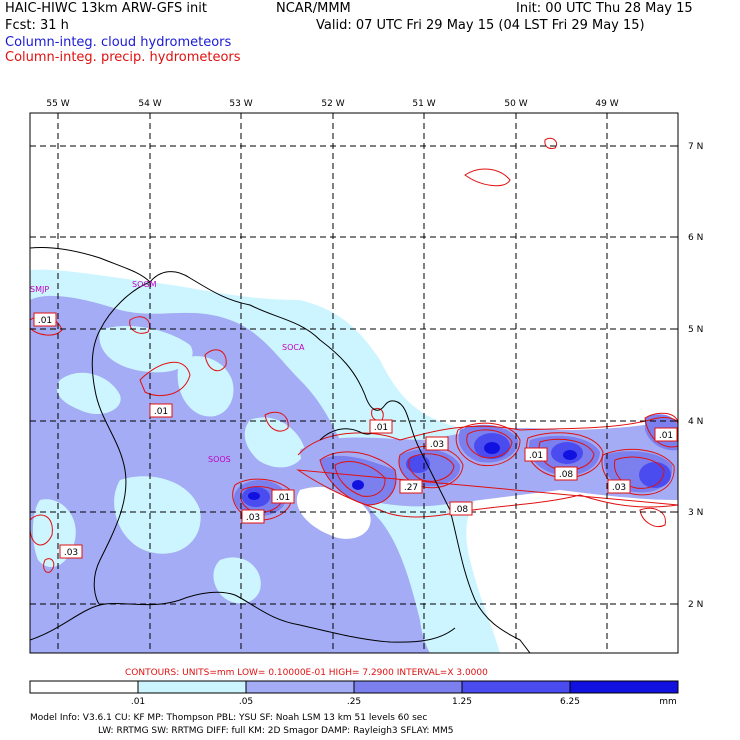 The height and width of the screenshot is (740, 740). I want to click on colorbar-tick: 1.25, so click(462, 702).